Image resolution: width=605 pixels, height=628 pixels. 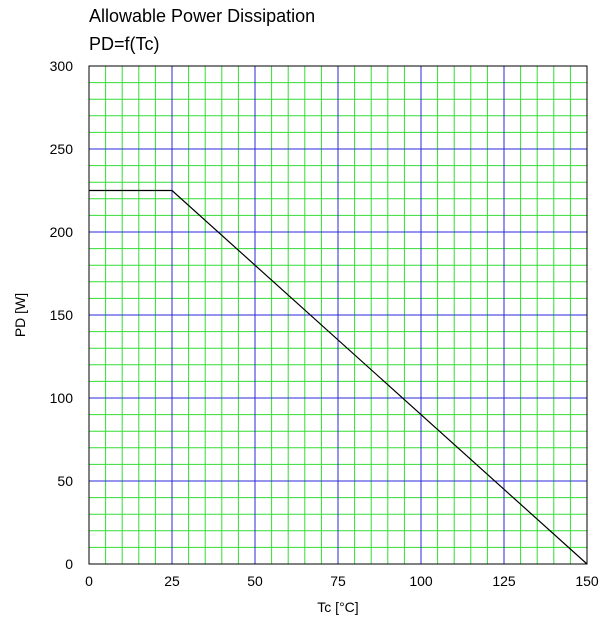 What do you see at coordinates (20, 315) in the screenshot?
I see `y-axis-label: PD [W]` at bounding box center [20, 315].